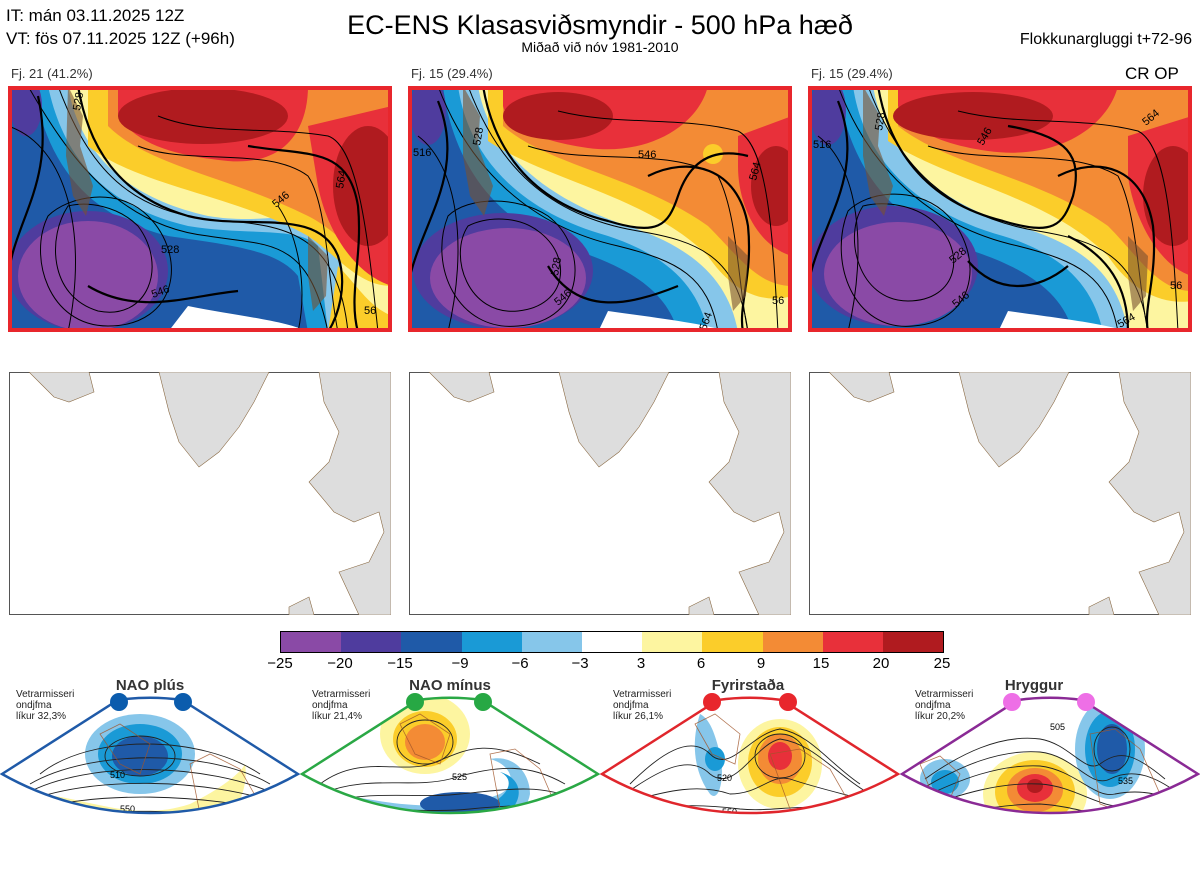  What do you see at coordinates (944, 705) in the screenshot?
I see `regime-info: Vetrarmisseri ondjfma líkur 20,2%` at bounding box center [944, 705].